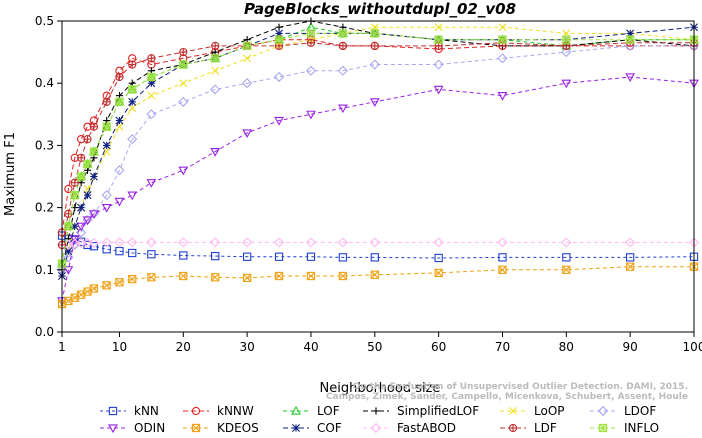  What do you see at coordinates (44, 83) in the screenshot?
I see `y-tick-label: 0.4` at bounding box center [44, 83].